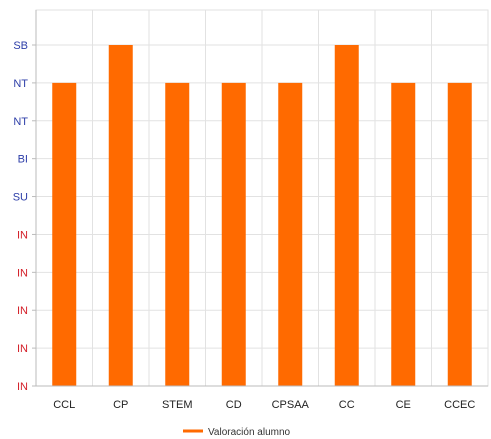 The width and height of the screenshot is (491, 439). Describe the element at coordinates (249, 432) in the screenshot. I see `legend-label: Valoración alumno` at that location.